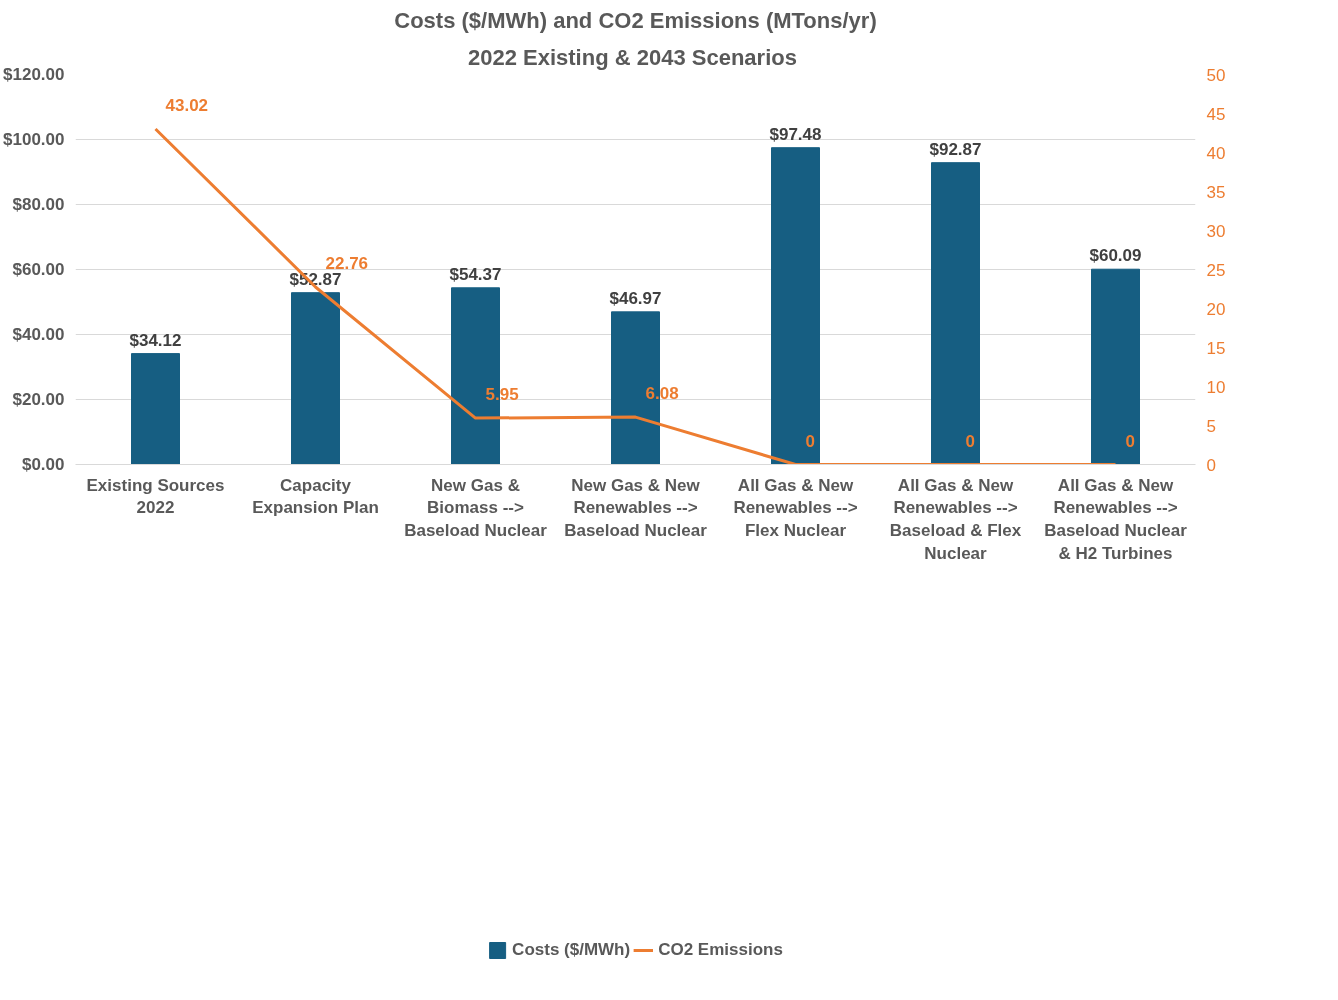 This screenshot has width=1338, height=1000. I want to click on x-tick-label: Capacity Expansion Plan, so click(315, 496).